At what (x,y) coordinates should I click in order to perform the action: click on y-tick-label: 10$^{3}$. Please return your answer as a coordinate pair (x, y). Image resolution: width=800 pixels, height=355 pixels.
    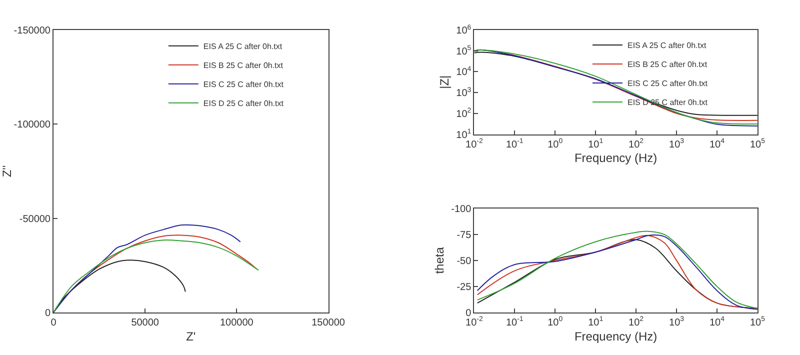
    Looking at the image, I should click on (464, 93).